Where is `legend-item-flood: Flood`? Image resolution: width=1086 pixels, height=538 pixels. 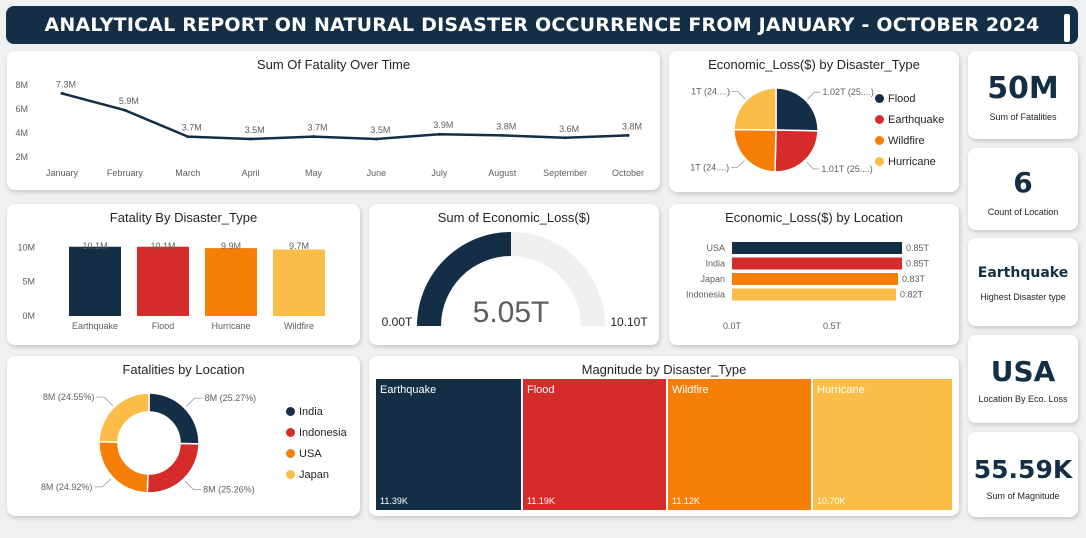 legend-item-flood: Flood is located at coordinates (909, 98).